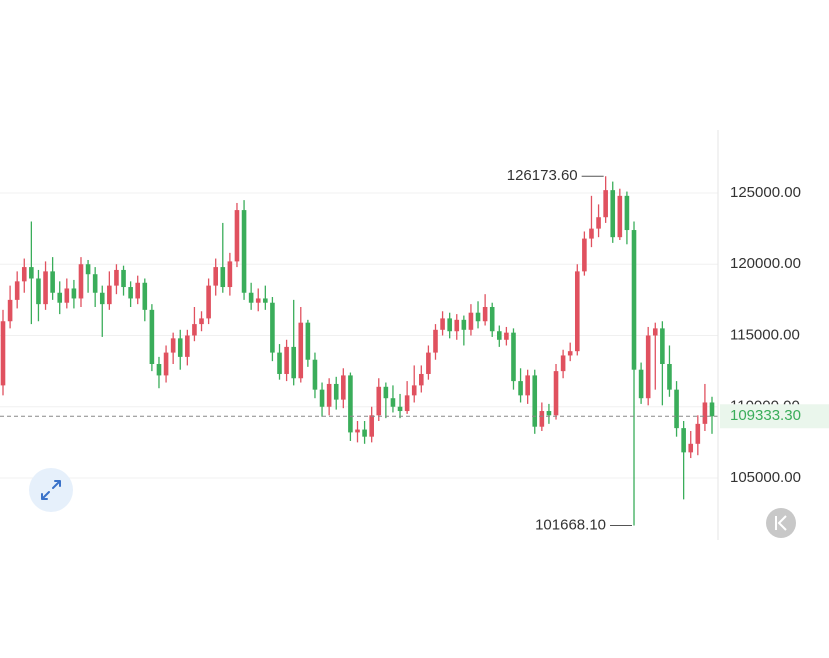 The height and width of the screenshot is (658, 829). I want to click on back-circle, so click(781, 523).